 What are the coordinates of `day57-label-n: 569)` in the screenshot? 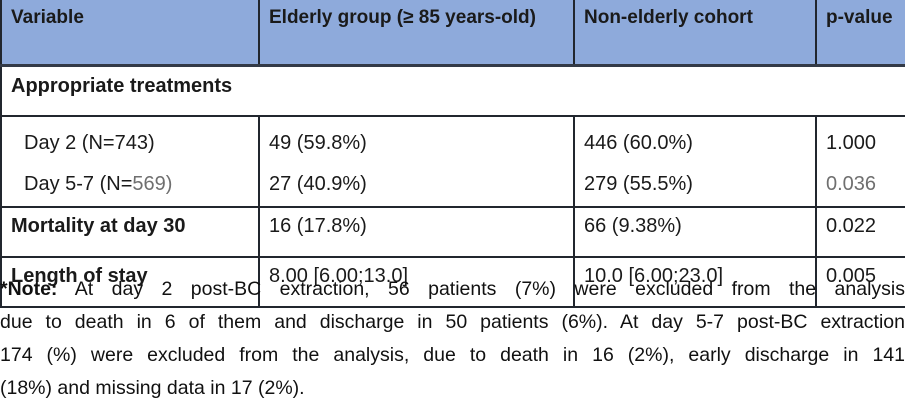 It's located at (152, 184).